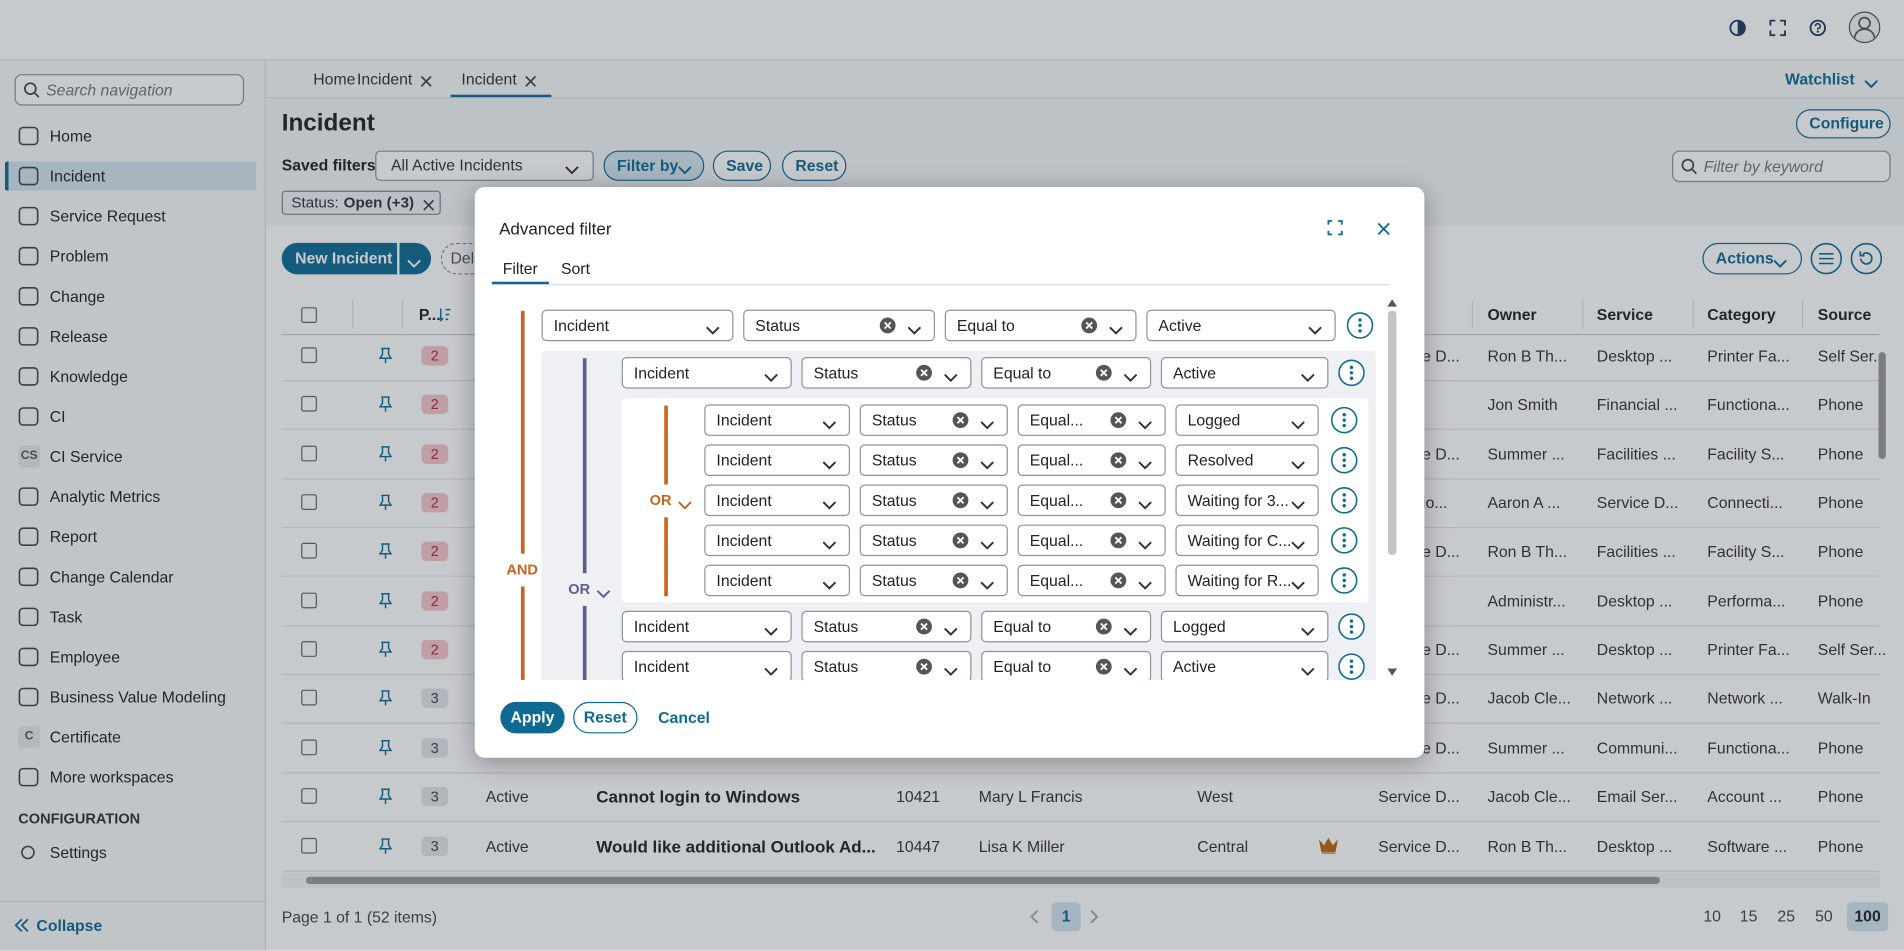 The width and height of the screenshot is (1904, 951). I want to click on modal-tab: Filter, so click(520, 268).